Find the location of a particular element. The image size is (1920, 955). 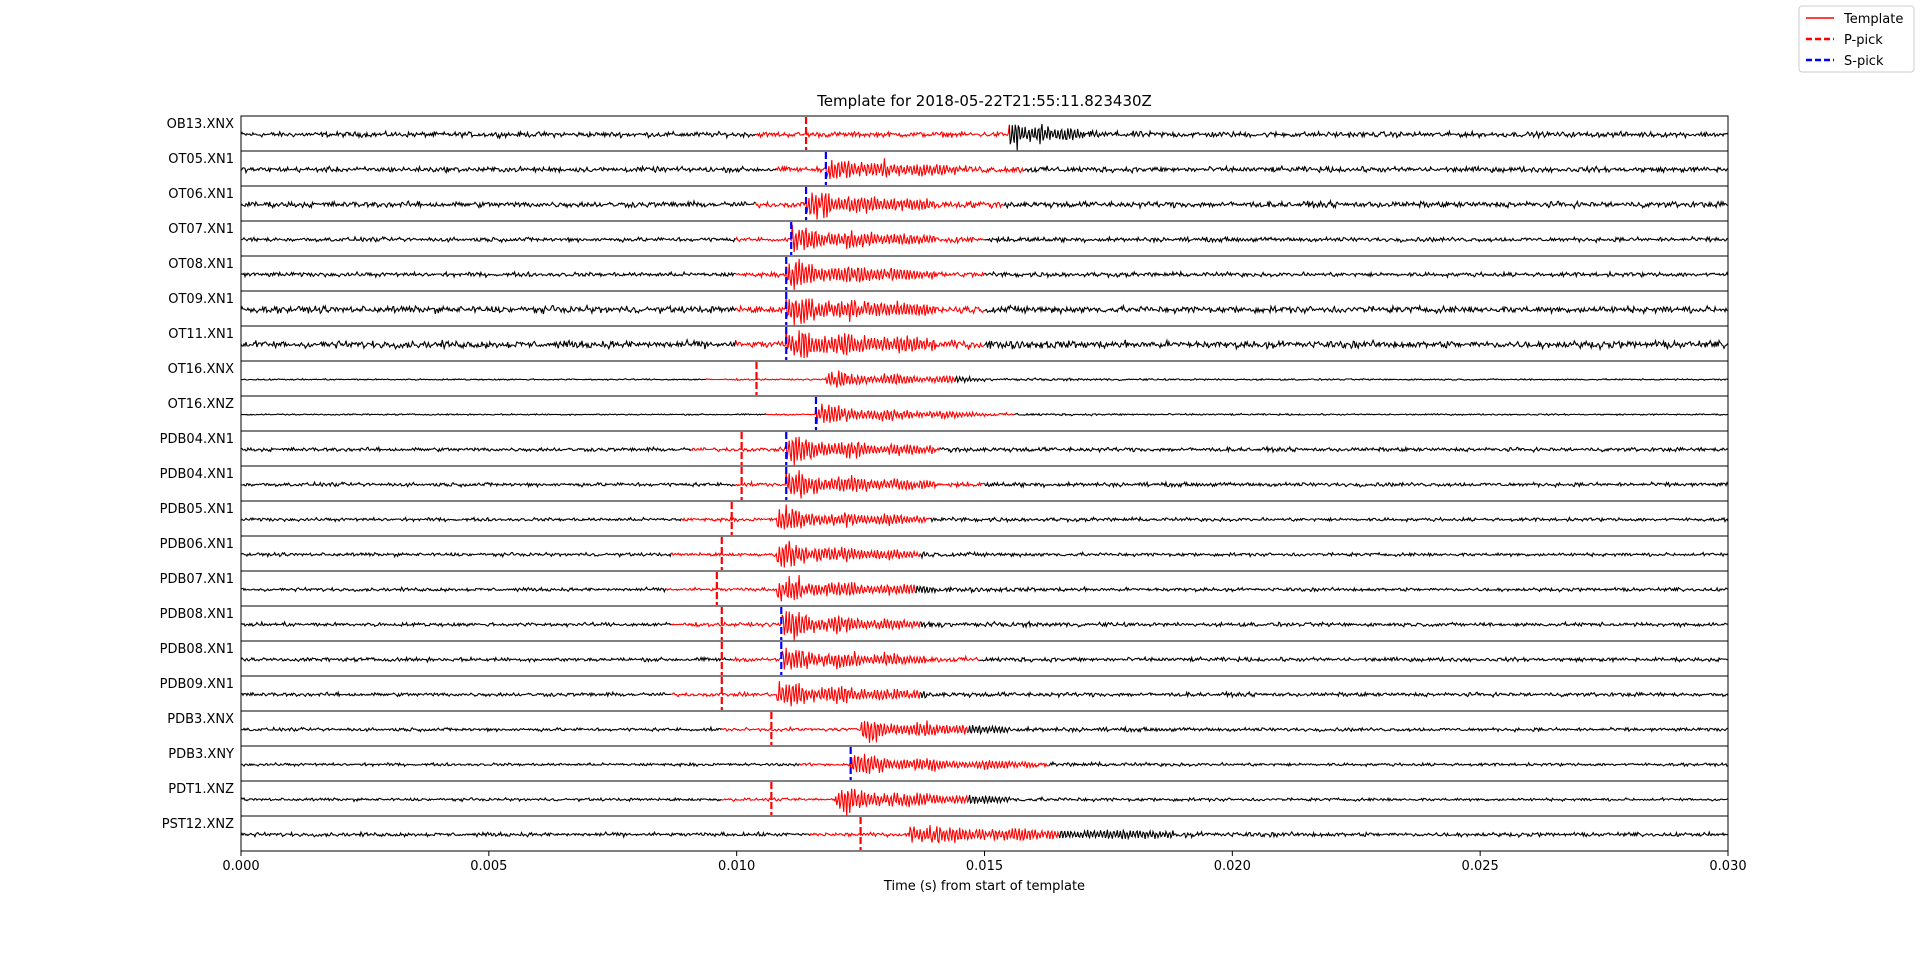

trace-panel: OT16.XNZ is located at coordinates (948, 413).